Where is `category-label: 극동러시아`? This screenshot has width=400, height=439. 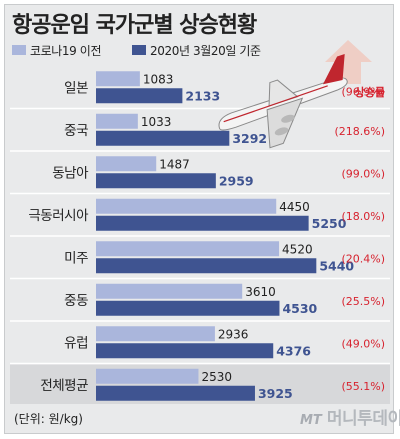
category-label: 극동러시아 is located at coordinates (58, 216).